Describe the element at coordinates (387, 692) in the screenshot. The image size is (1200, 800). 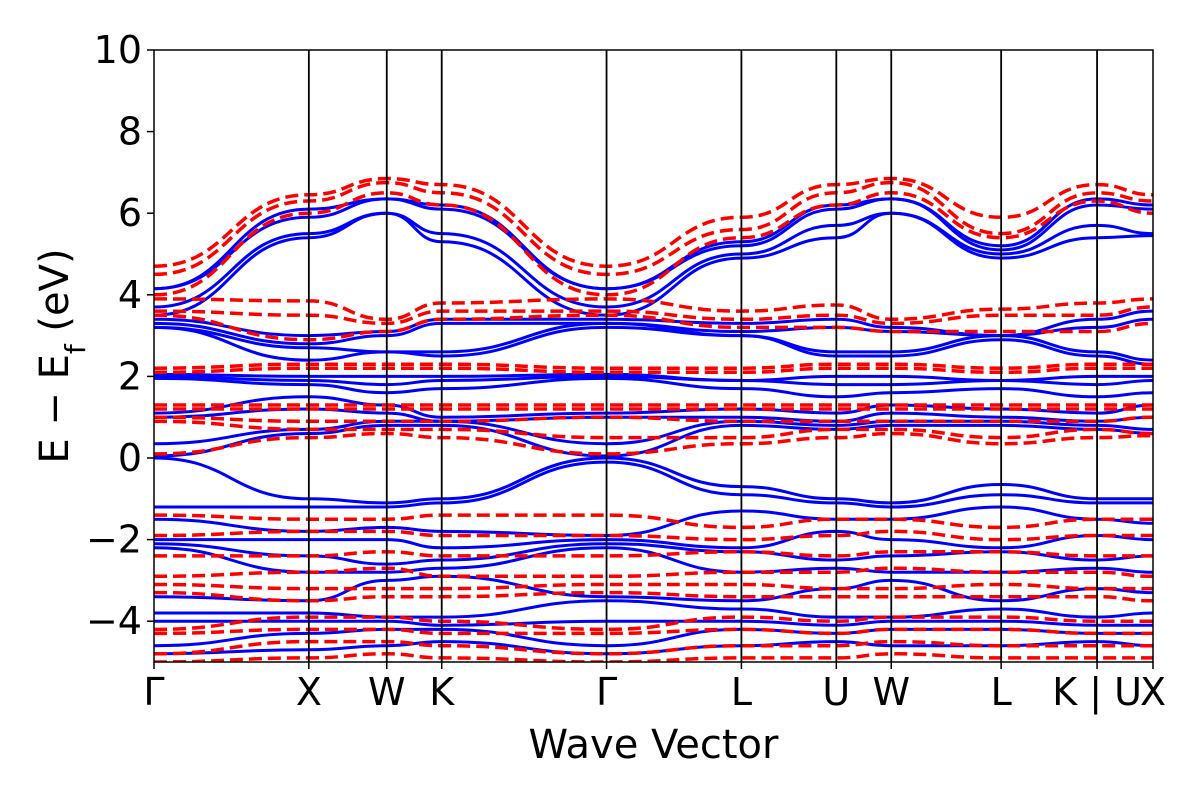
I see `x-tick-label-2: W` at that location.